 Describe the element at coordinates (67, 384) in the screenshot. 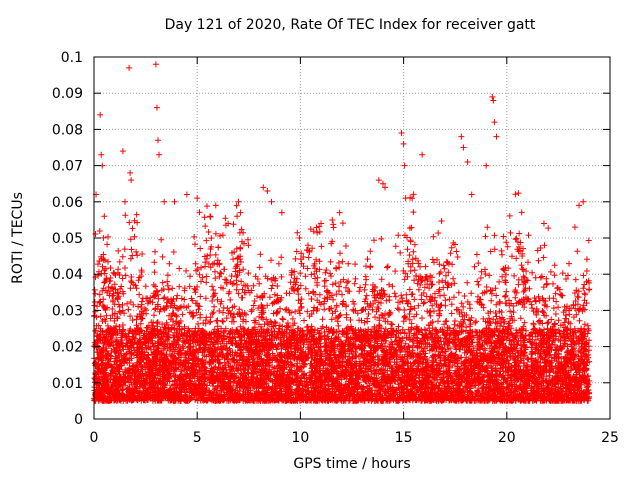

I see `y-tick-label: 0.01` at that location.